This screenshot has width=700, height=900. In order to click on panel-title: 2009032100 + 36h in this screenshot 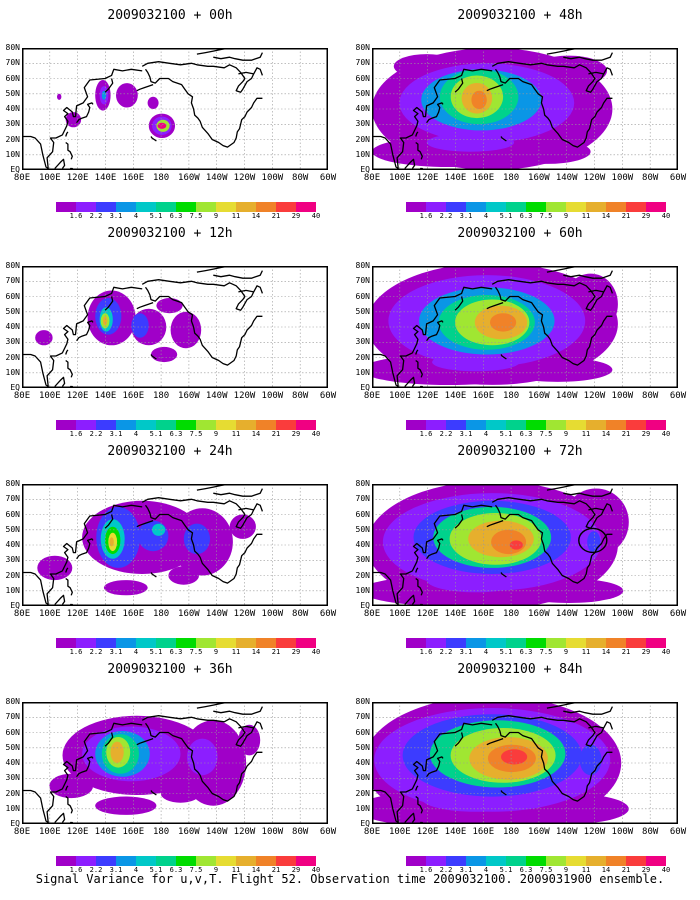, I will do `click(170, 669)`.